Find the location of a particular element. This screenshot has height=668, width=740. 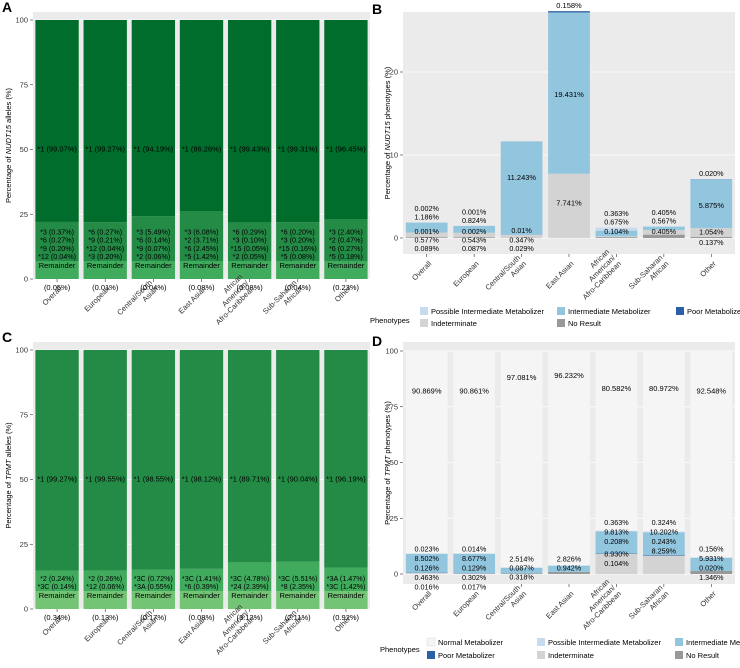

minor-allele-label: *3 (2.40%) is located at coordinates (346, 231).